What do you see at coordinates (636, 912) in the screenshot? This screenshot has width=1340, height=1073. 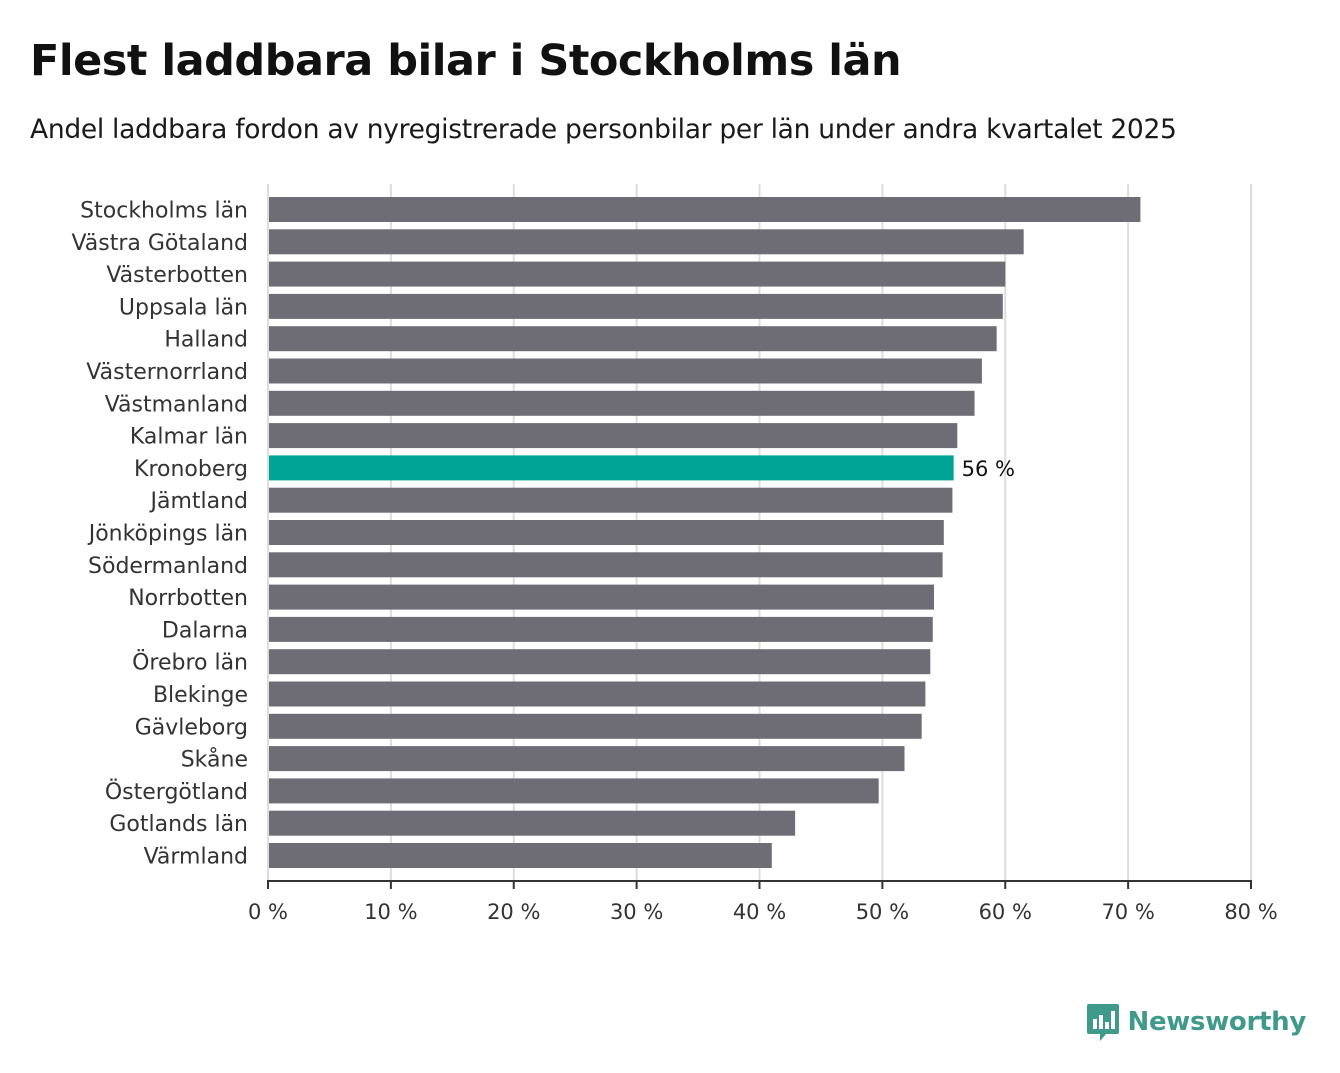 I see `x-tick-label: 30 %` at bounding box center [636, 912].